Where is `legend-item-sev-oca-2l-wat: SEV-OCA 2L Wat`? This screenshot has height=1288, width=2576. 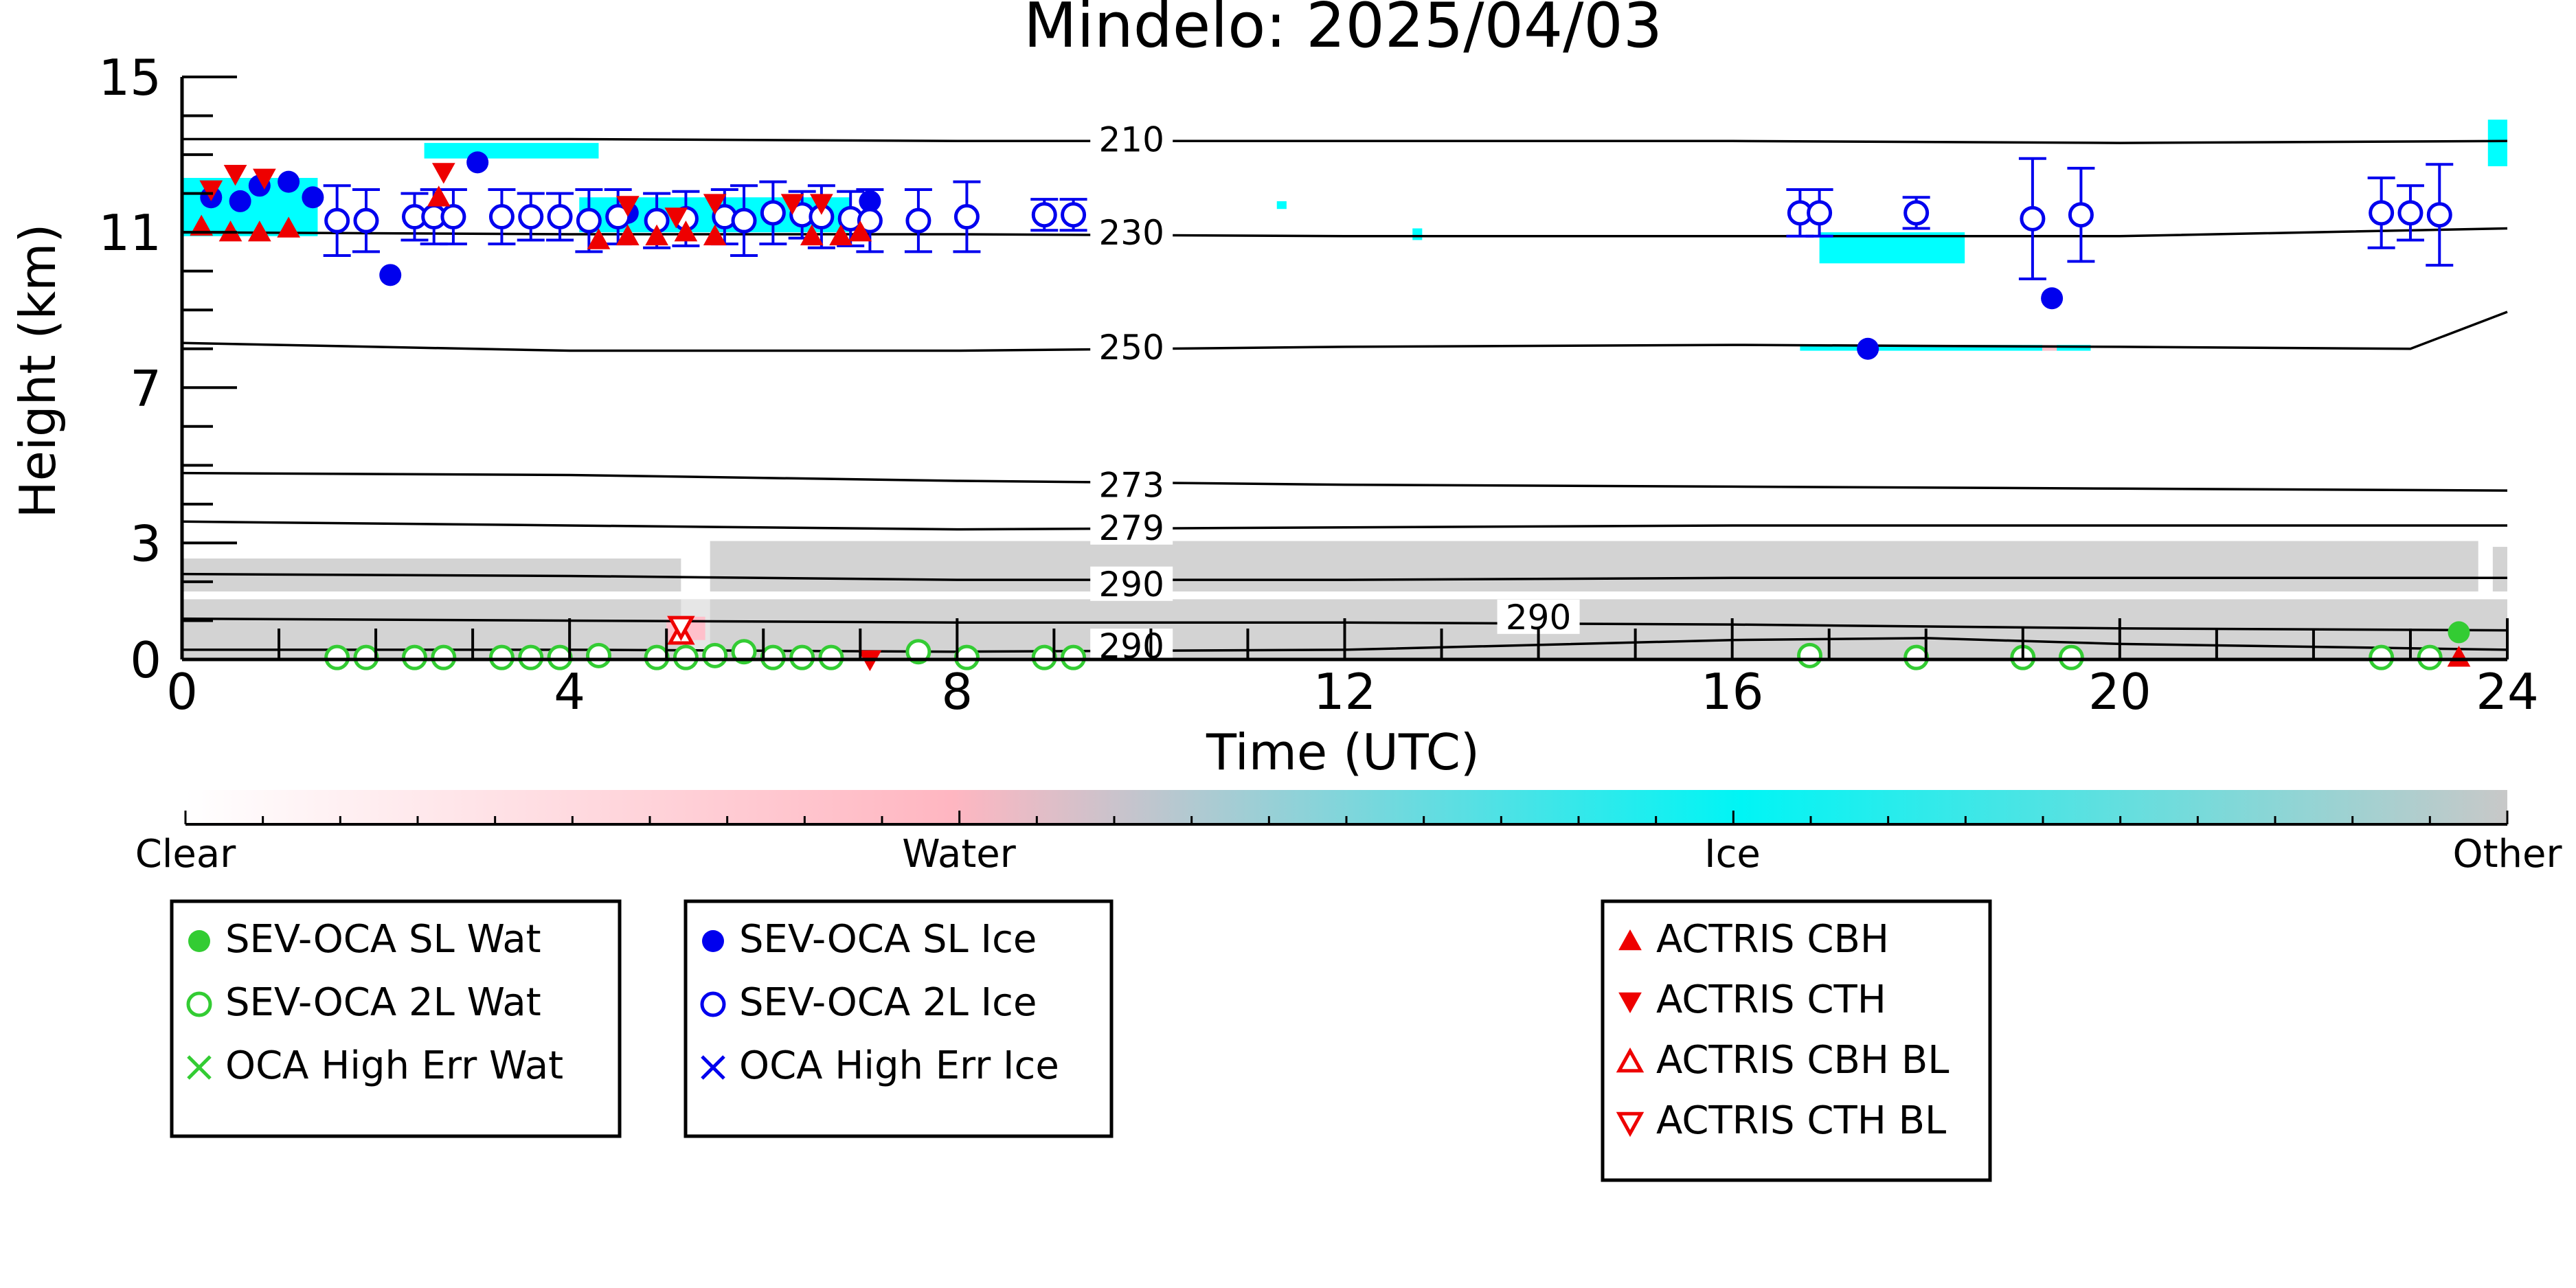 legend-item-sev-oca-2l-wat: SEV-OCA 2L Wat is located at coordinates (363, 1002).